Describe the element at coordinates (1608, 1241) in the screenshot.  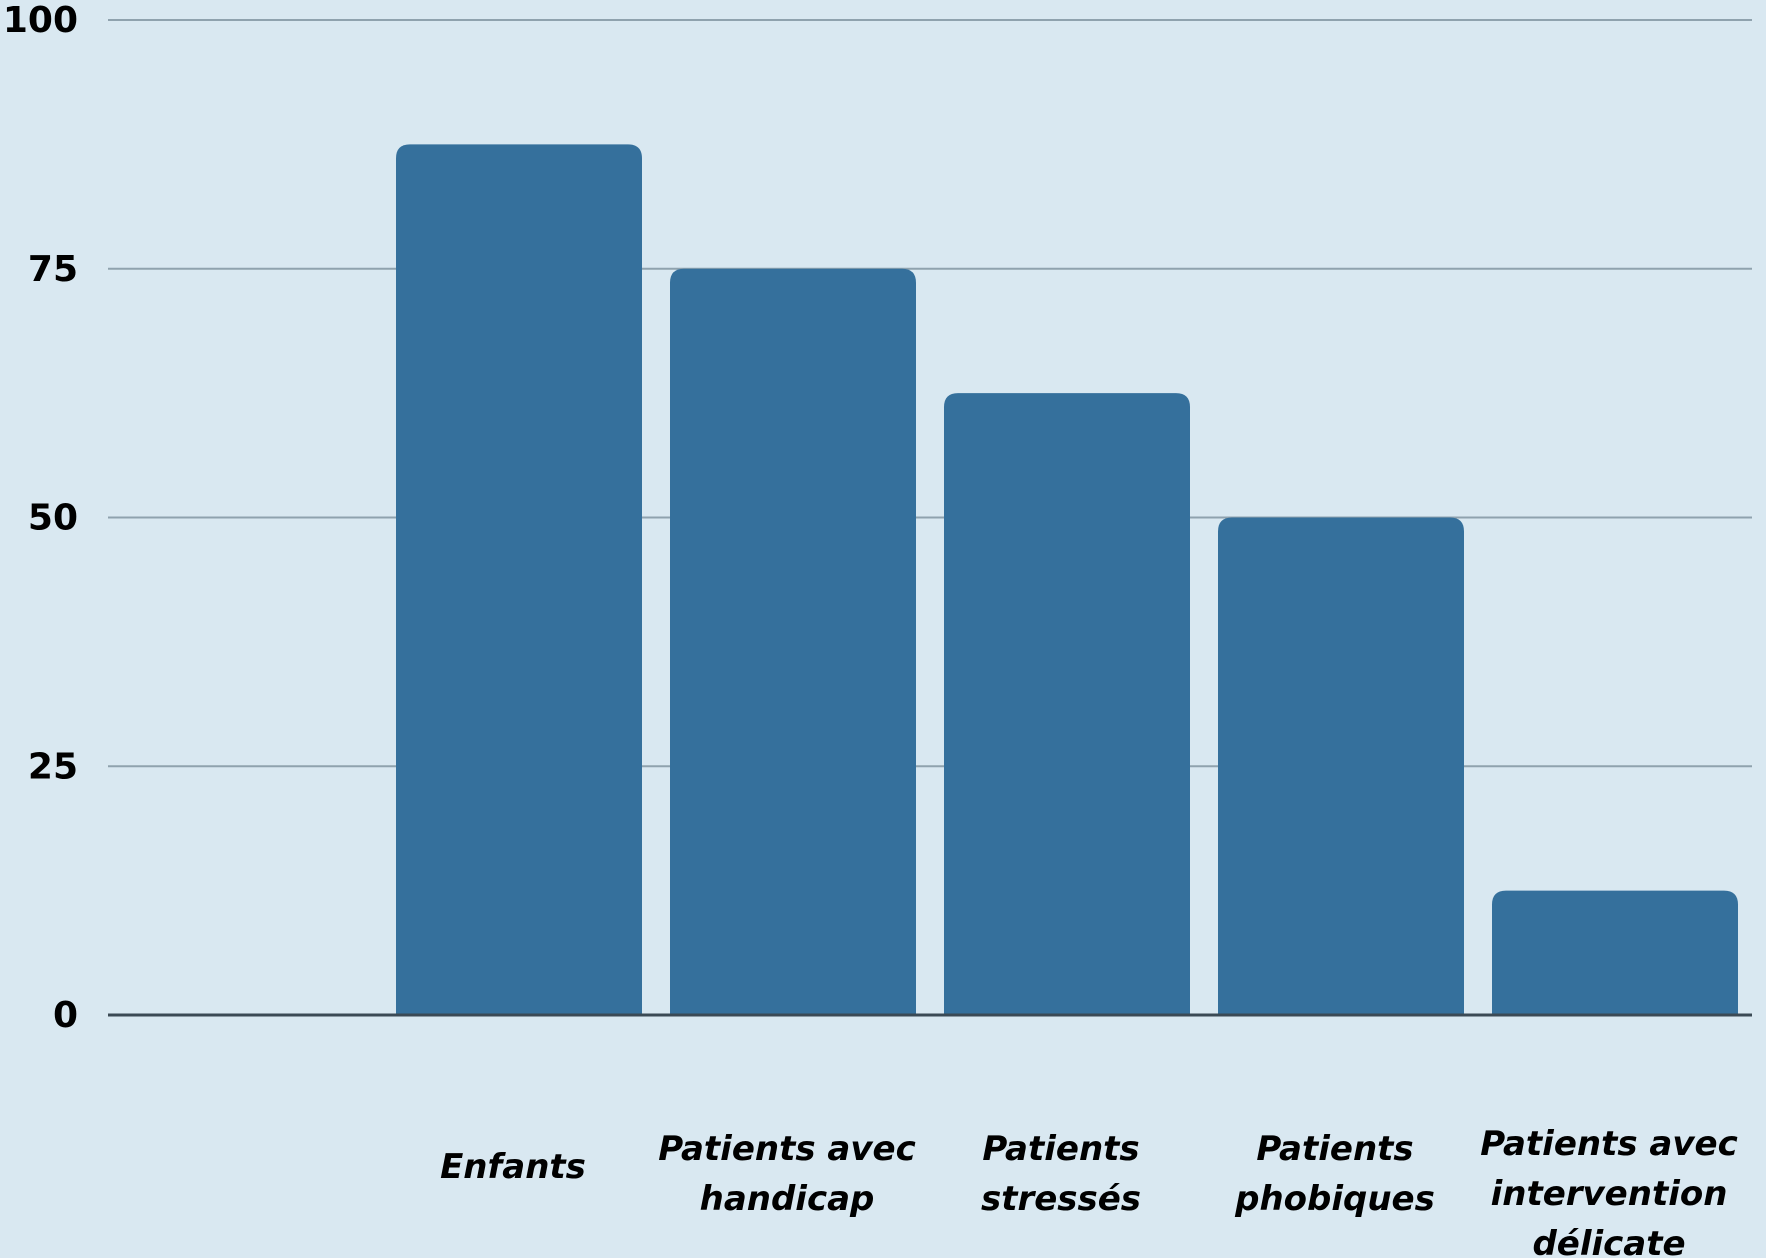
I see `x-tick-label: délicate` at that location.